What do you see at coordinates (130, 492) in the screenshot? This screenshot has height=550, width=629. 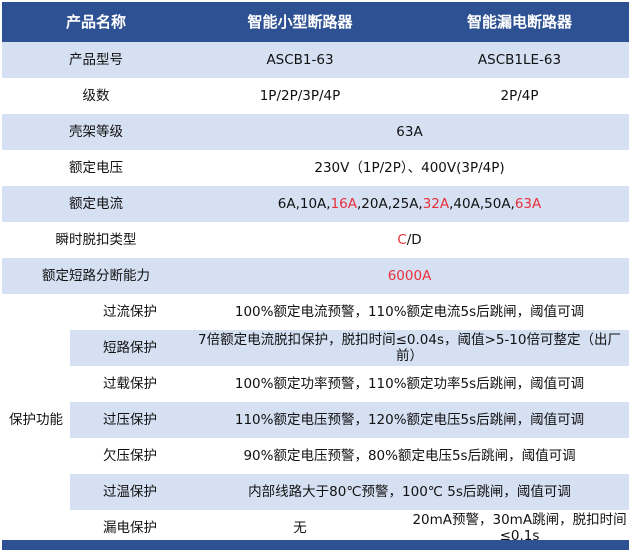 I see `row-label: 过温保护` at bounding box center [130, 492].